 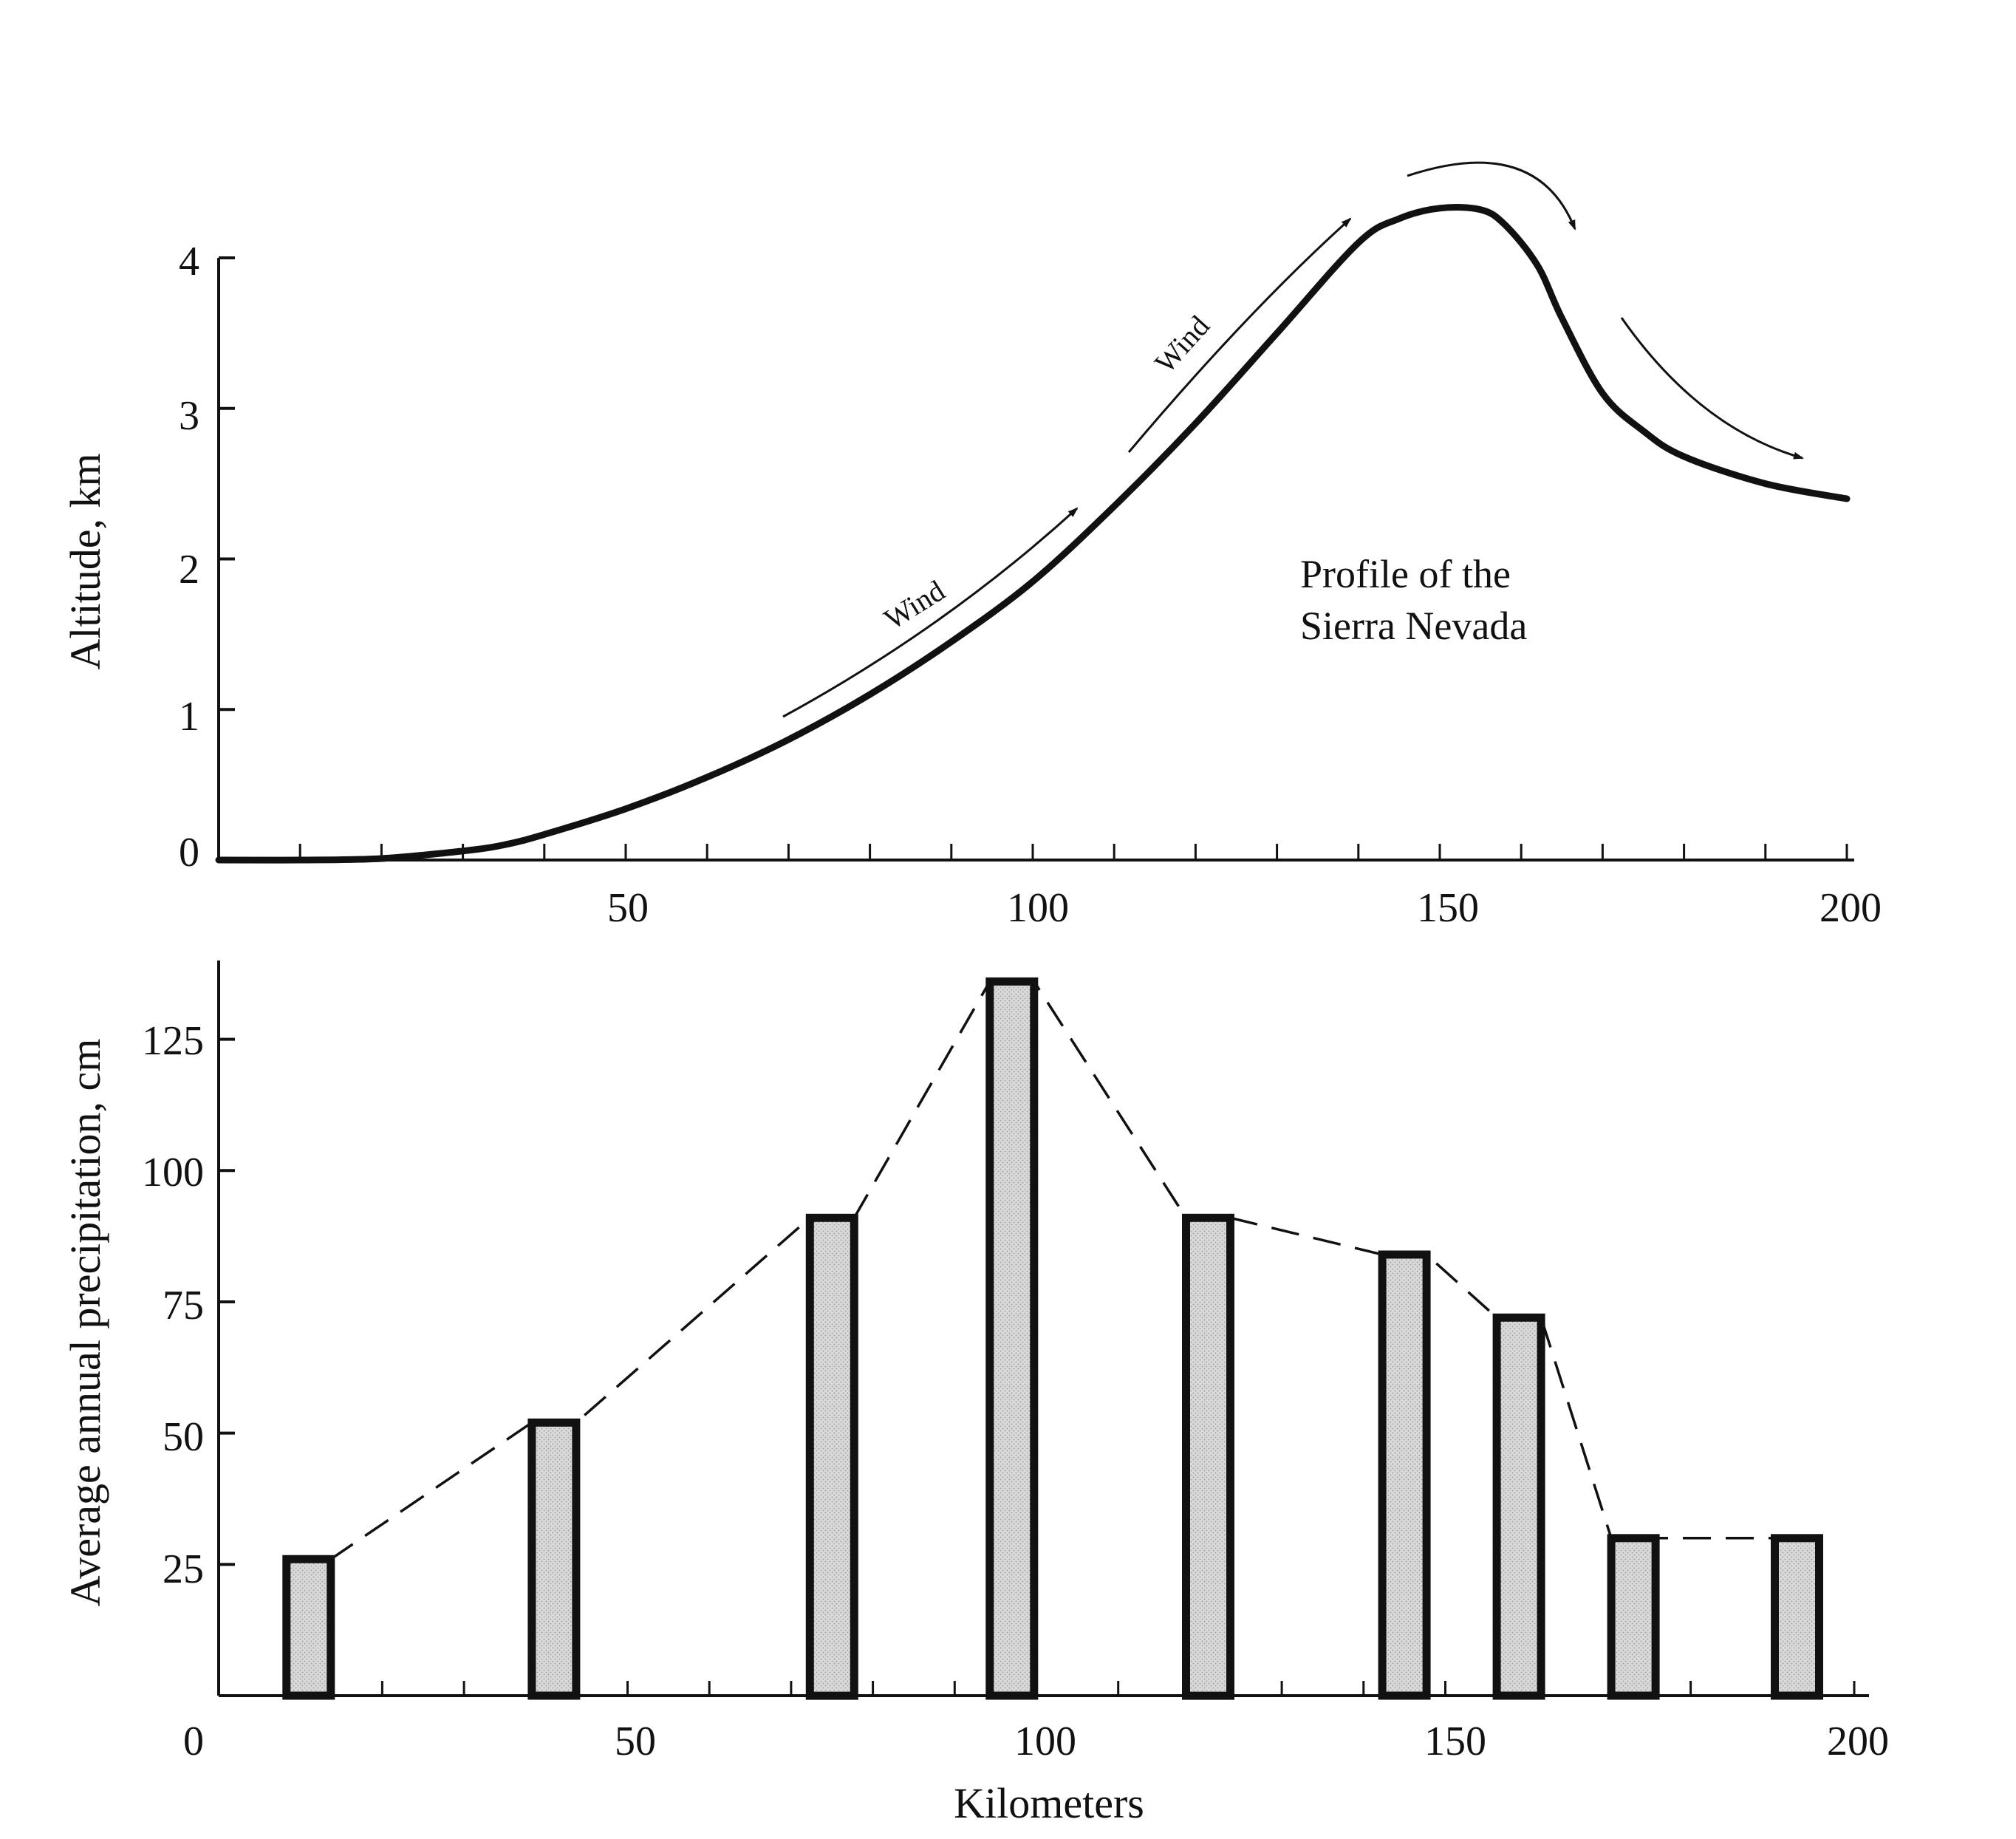 What do you see at coordinates (1049, 1803) in the screenshot?
I see `precipitation-x-axis-label: Kilometers` at bounding box center [1049, 1803].